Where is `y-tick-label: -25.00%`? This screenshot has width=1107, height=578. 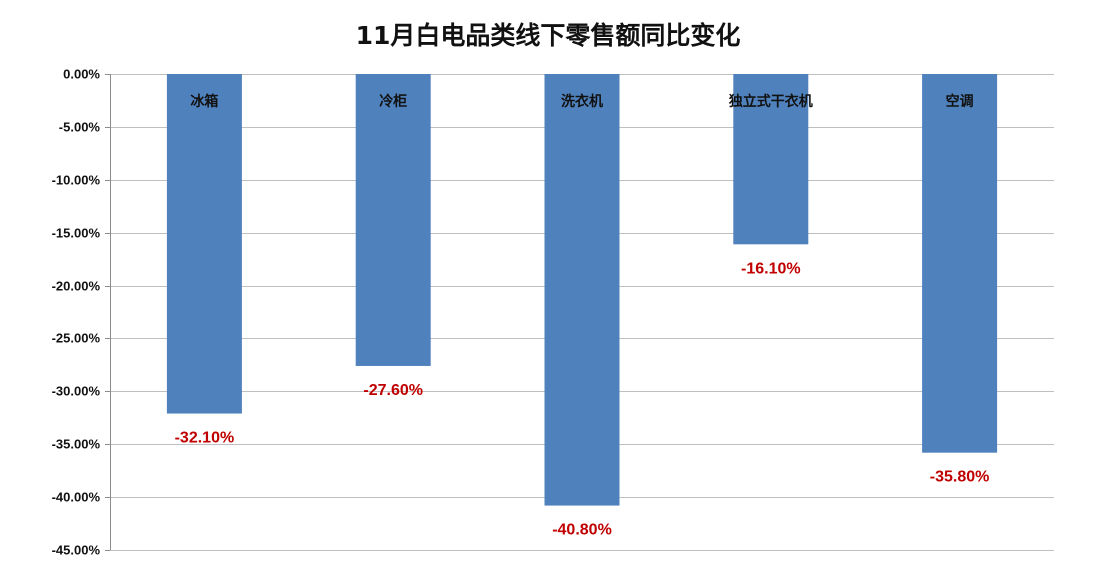
y-tick-label: -25.00% is located at coordinates (76, 338).